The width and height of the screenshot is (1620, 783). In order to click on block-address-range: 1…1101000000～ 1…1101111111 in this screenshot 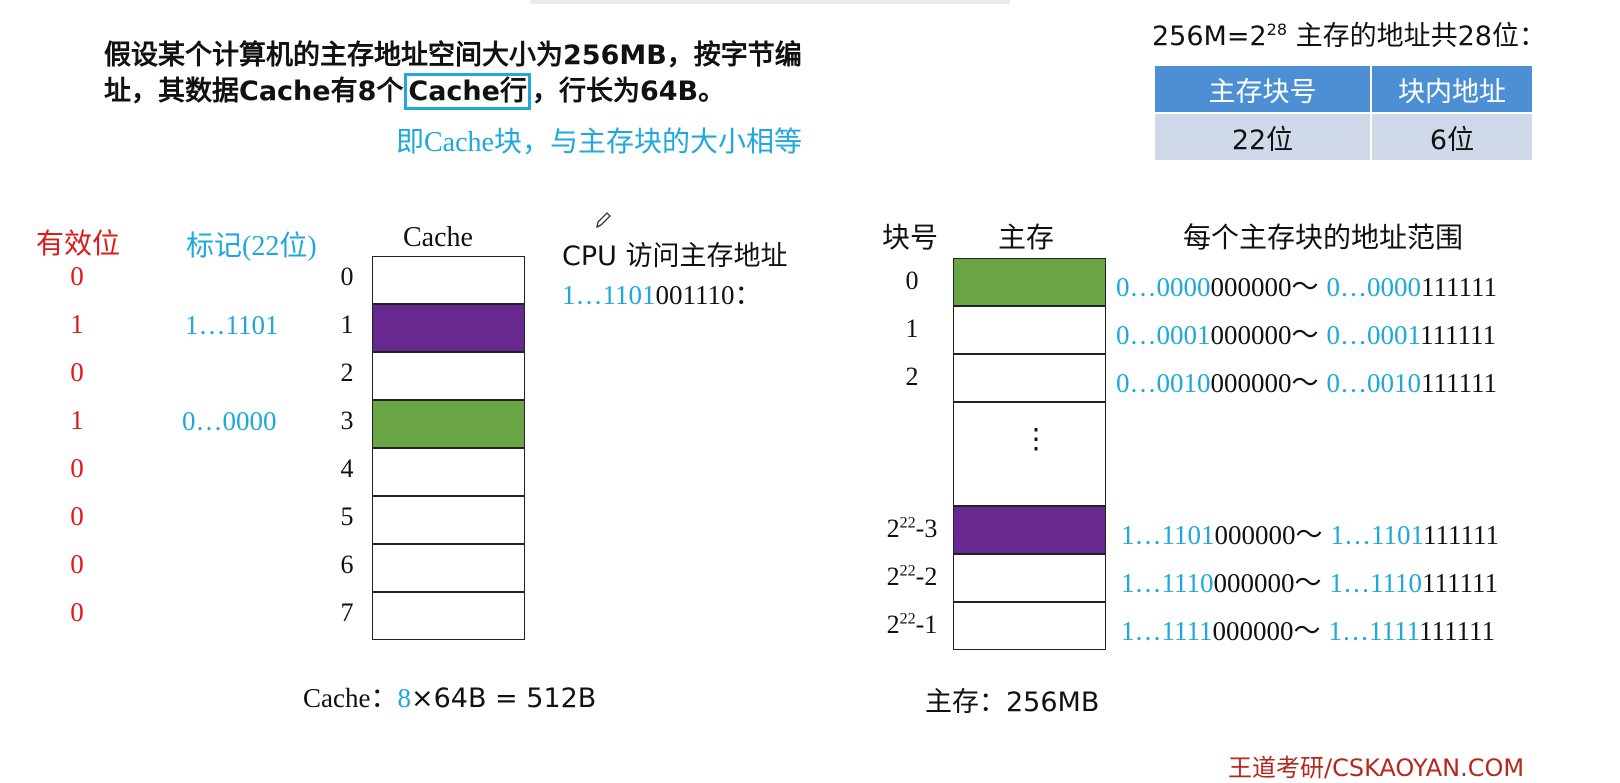, I will do `click(1310, 532)`.